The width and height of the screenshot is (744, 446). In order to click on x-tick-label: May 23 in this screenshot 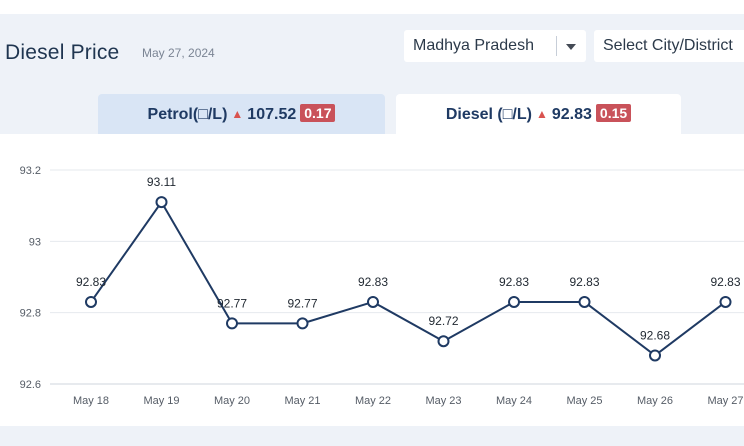, I will do `click(443, 401)`.